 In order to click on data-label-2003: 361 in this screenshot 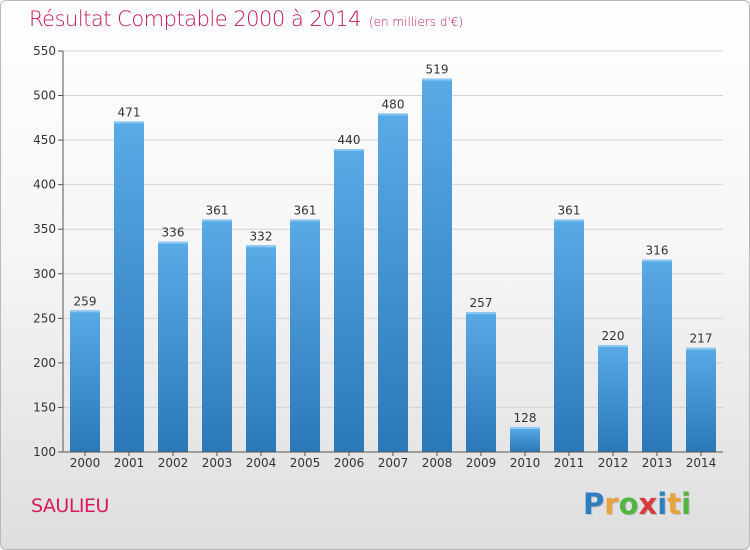, I will do `click(217, 210)`.